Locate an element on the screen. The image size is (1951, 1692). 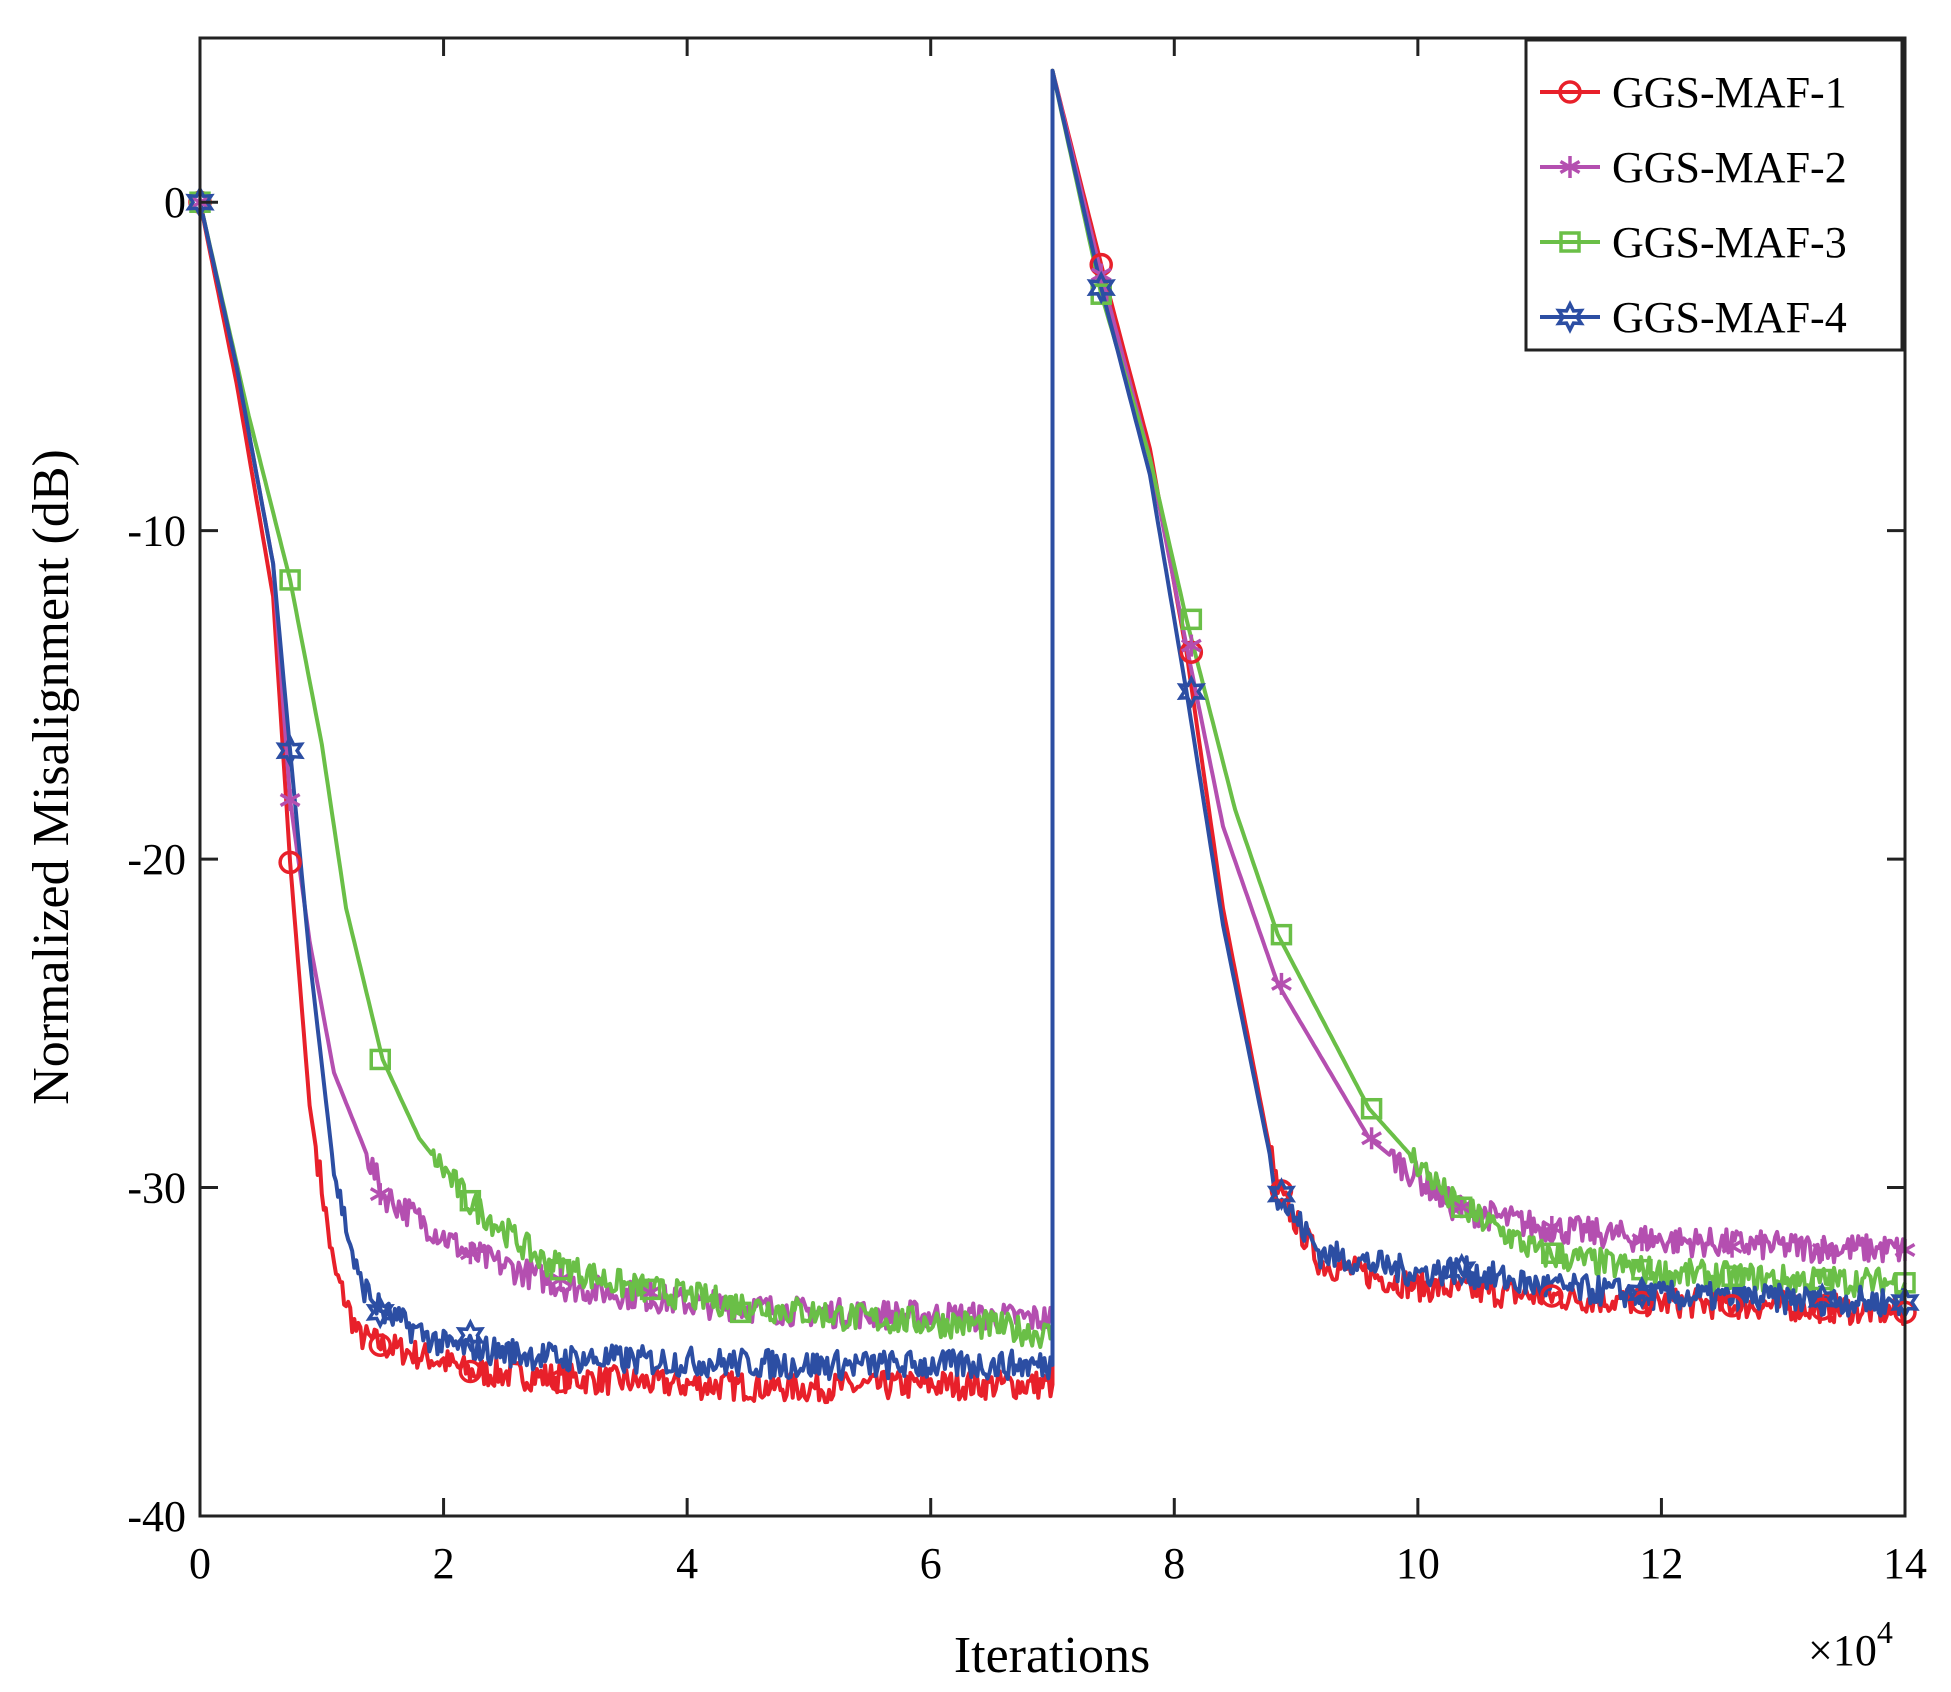
x-tick-label: 8 is located at coordinates (1174, 1563).